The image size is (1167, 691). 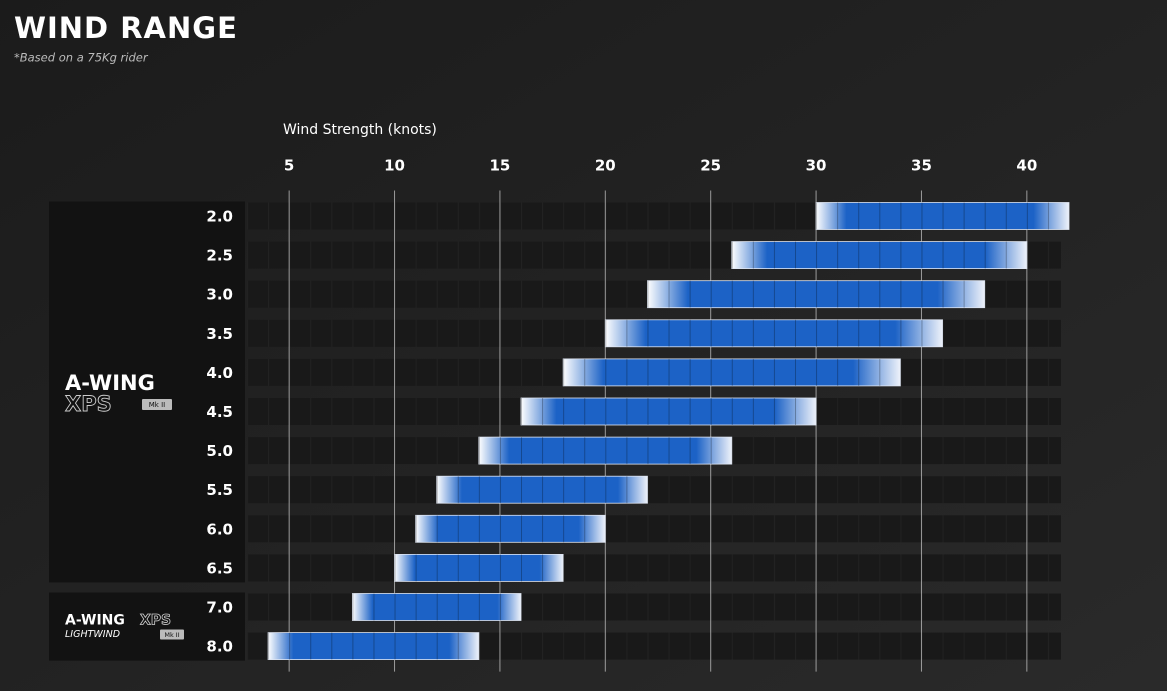 I want to click on group-subname: LIGHTWIND, so click(x=92, y=634).